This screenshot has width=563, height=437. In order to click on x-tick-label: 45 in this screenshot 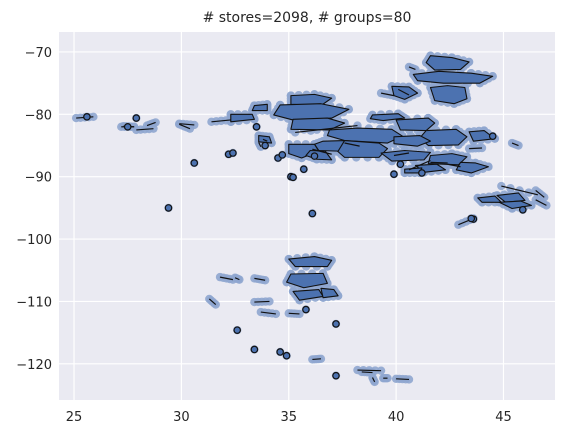, I will do `click(503, 417)`.